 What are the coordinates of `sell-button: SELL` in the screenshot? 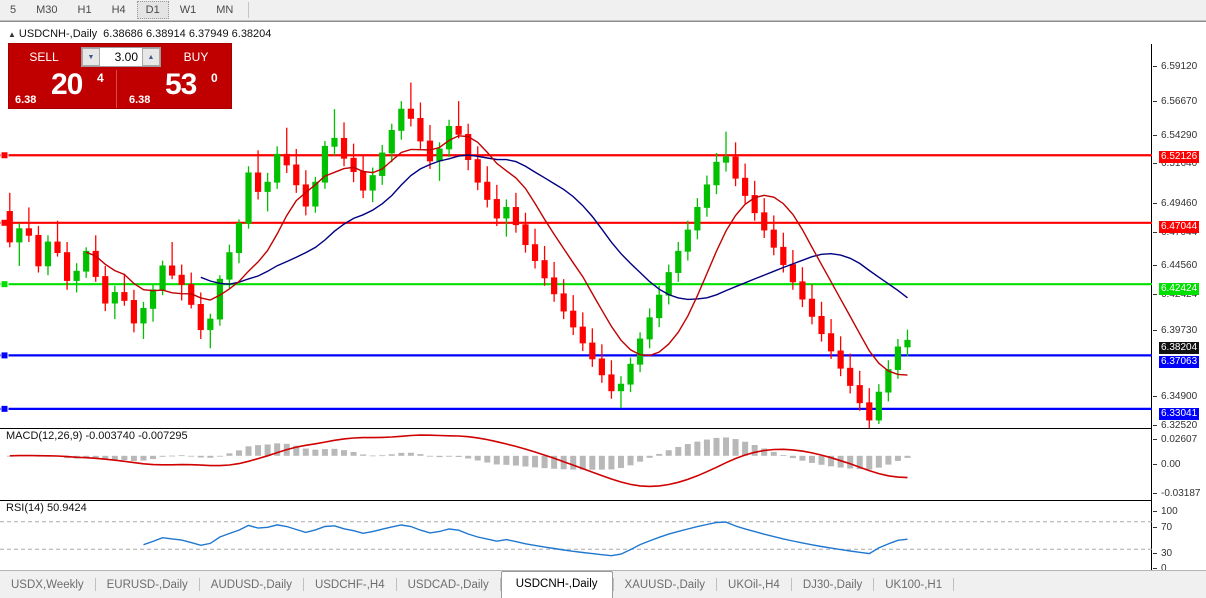 It's located at (44, 57).